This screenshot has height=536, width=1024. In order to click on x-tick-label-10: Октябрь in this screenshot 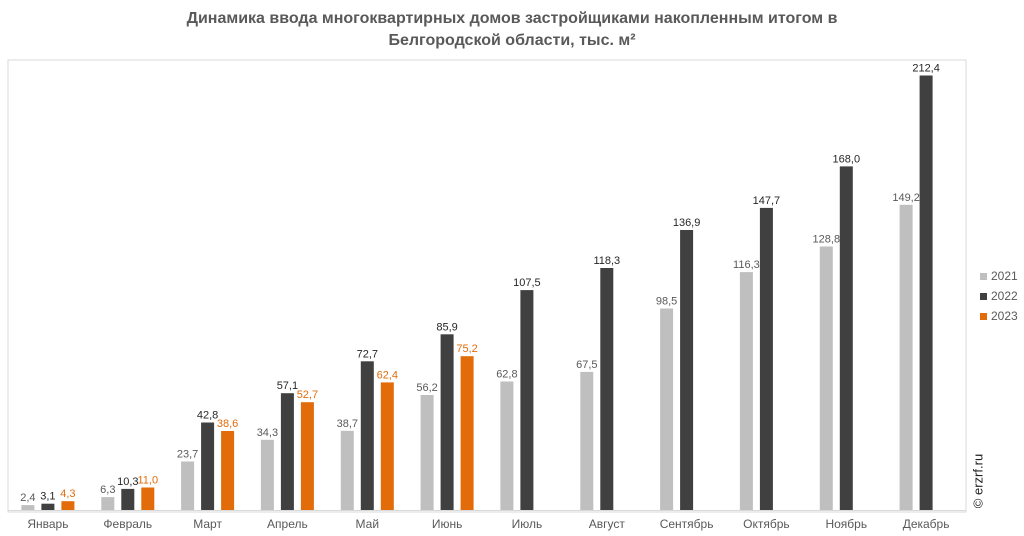, I will do `click(766, 524)`.